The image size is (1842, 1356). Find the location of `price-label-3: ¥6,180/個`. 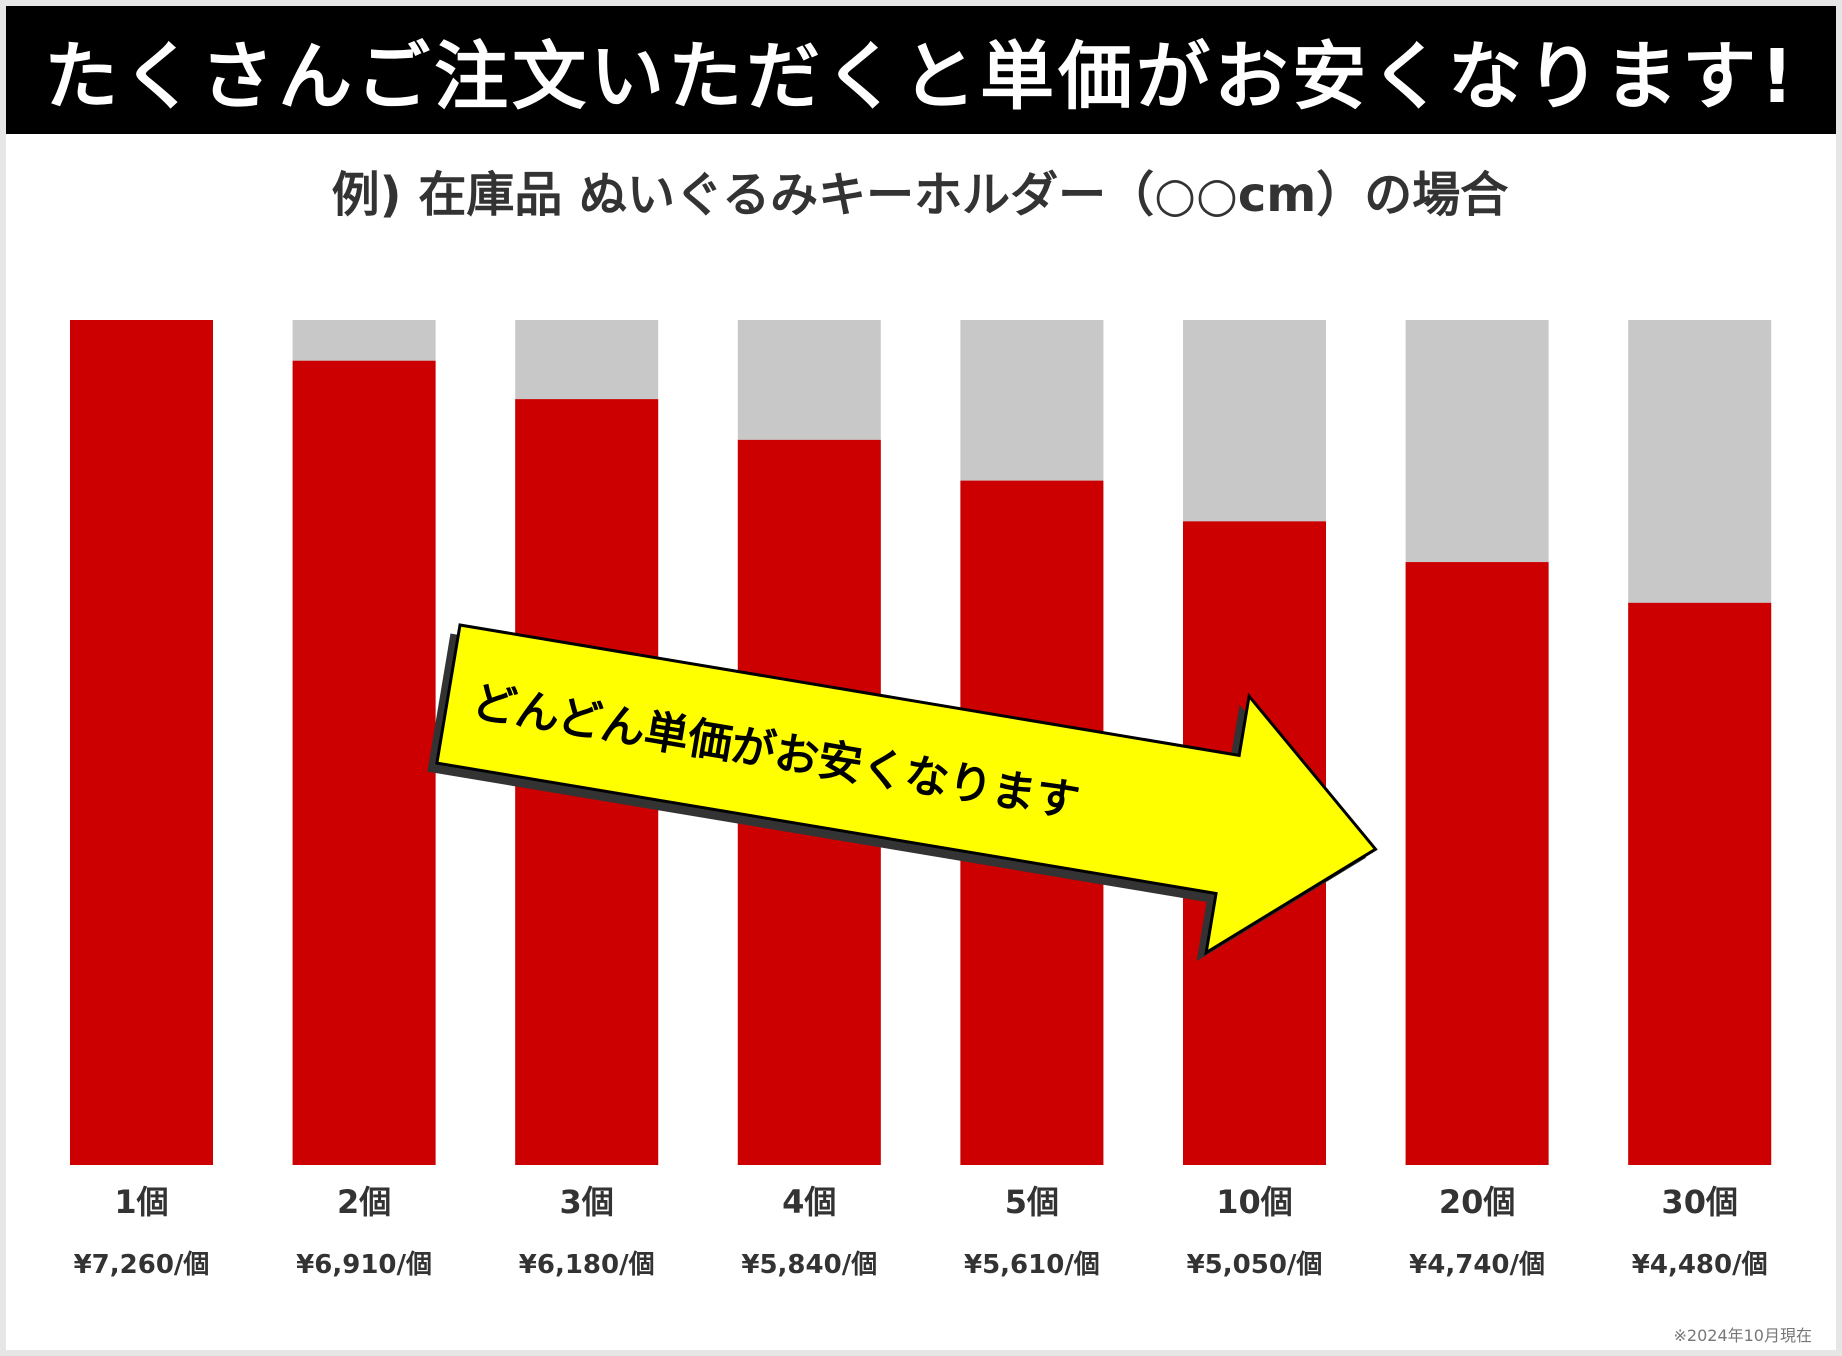

price-label-3: ¥6,180/個 is located at coordinates (587, 1265).